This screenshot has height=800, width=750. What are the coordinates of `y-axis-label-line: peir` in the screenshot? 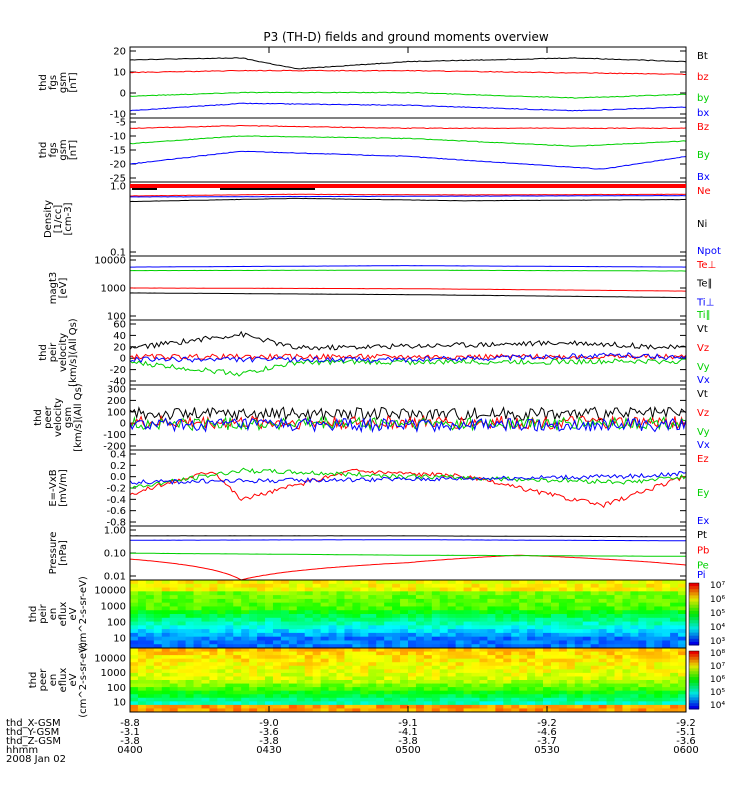 It's located at (43, 613).